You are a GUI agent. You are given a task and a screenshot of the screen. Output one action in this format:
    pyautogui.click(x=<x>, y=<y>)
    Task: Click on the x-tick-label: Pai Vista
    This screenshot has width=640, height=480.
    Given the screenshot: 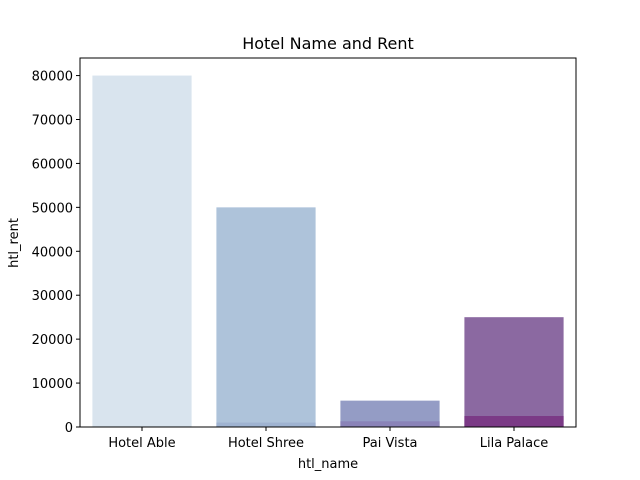 What is the action you would take?
    pyautogui.click(x=389, y=443)
    